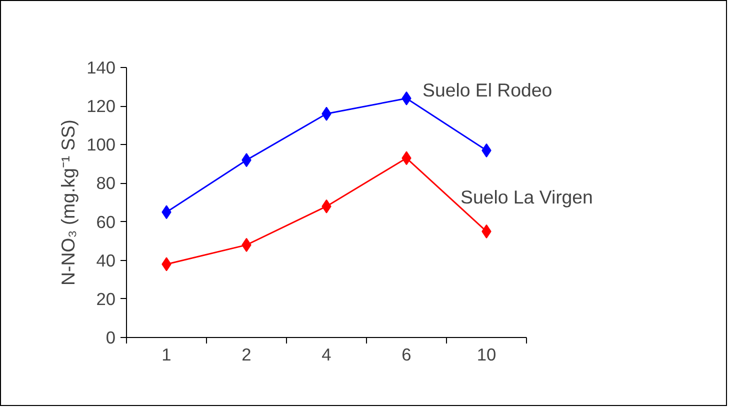 The height and width of the screenshot is (408, 729). Describe the element at coordinates (101, 68) in the screenshot. I see `y-tick-label: 140` at that location.